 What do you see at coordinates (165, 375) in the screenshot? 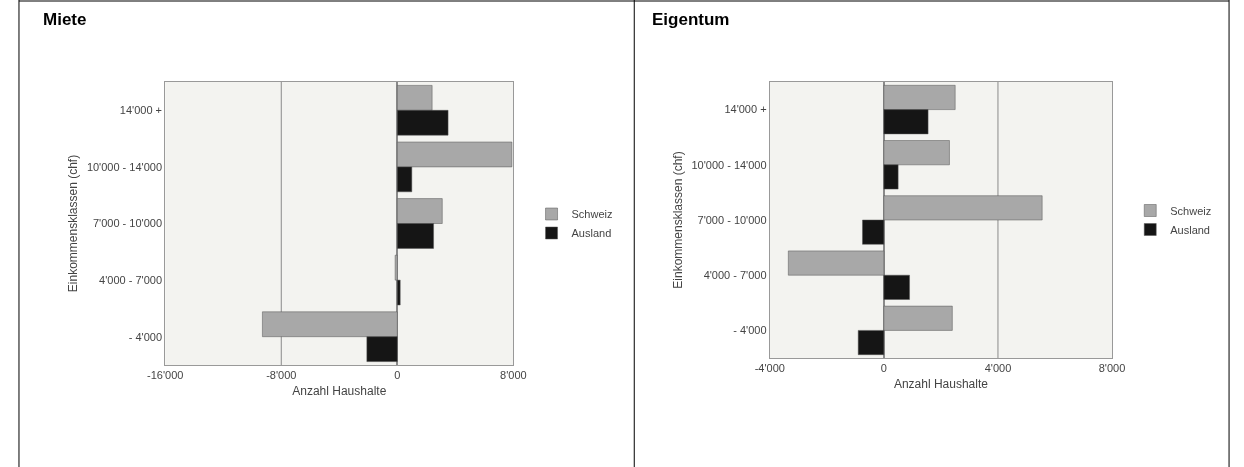
I see `x-tick-label: -16'000` at bounding box center [165, 375].